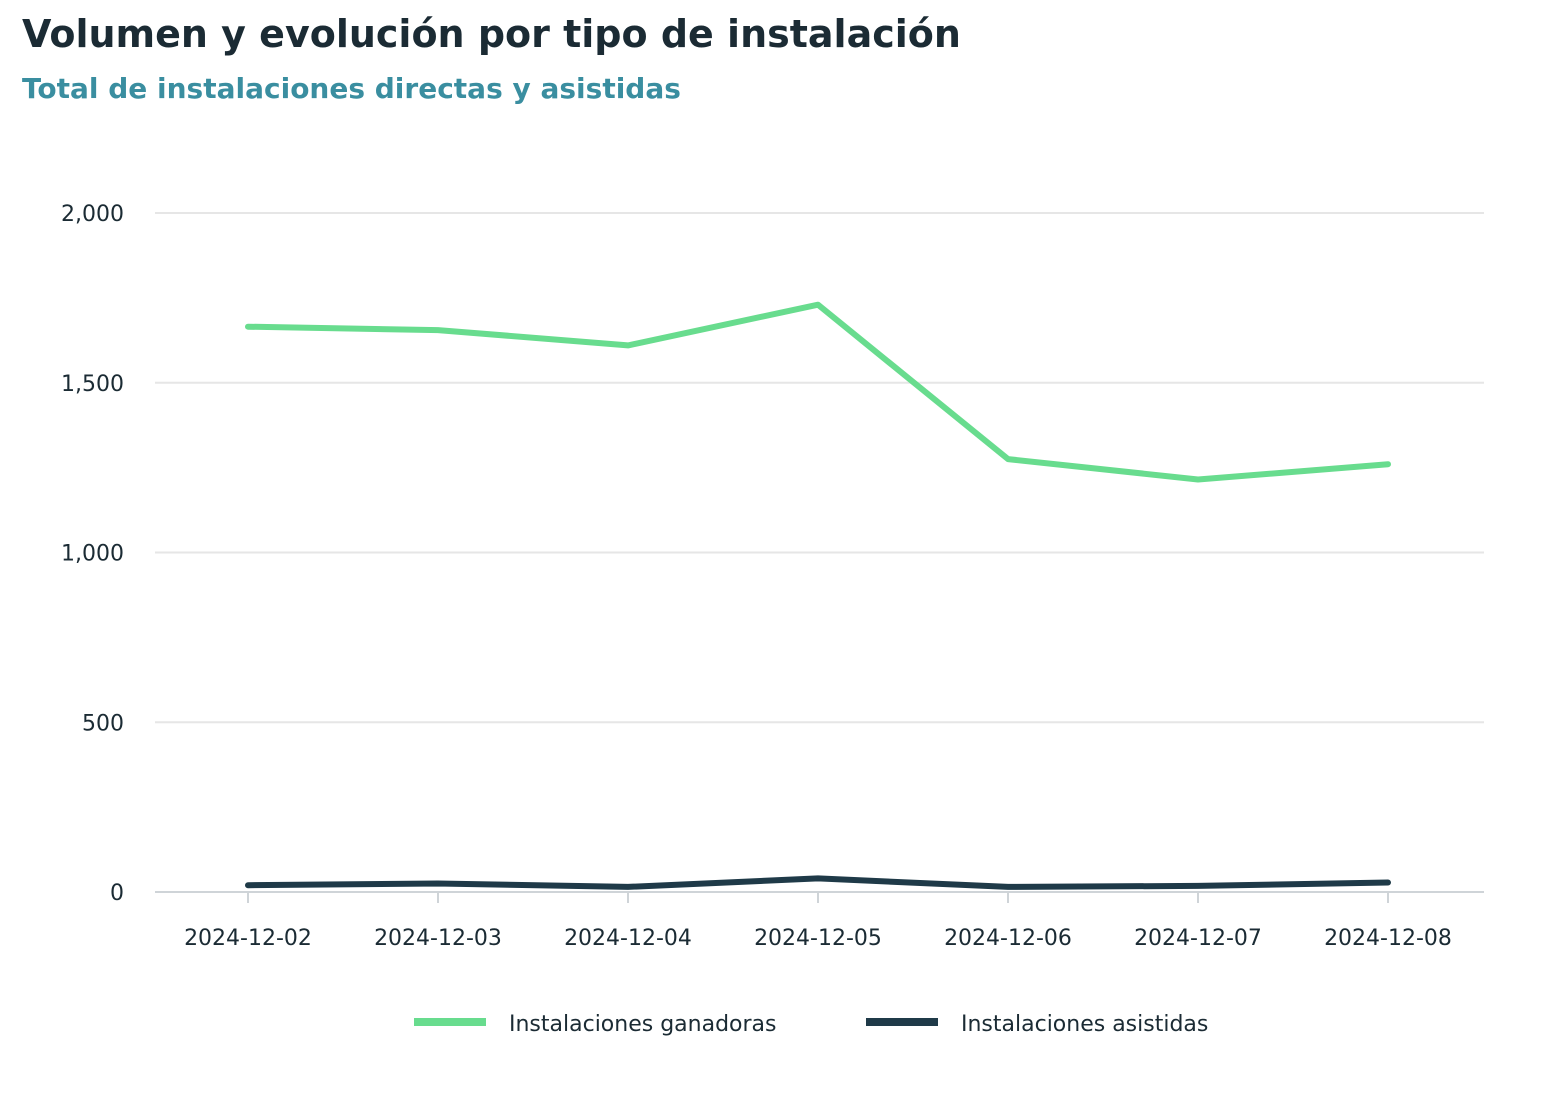 This screenshot has height=1110, width=1552. Describe the element at coordinates (248, 938) in the screenshot. I see `x-tick-label: 2024-12-02` at that location.